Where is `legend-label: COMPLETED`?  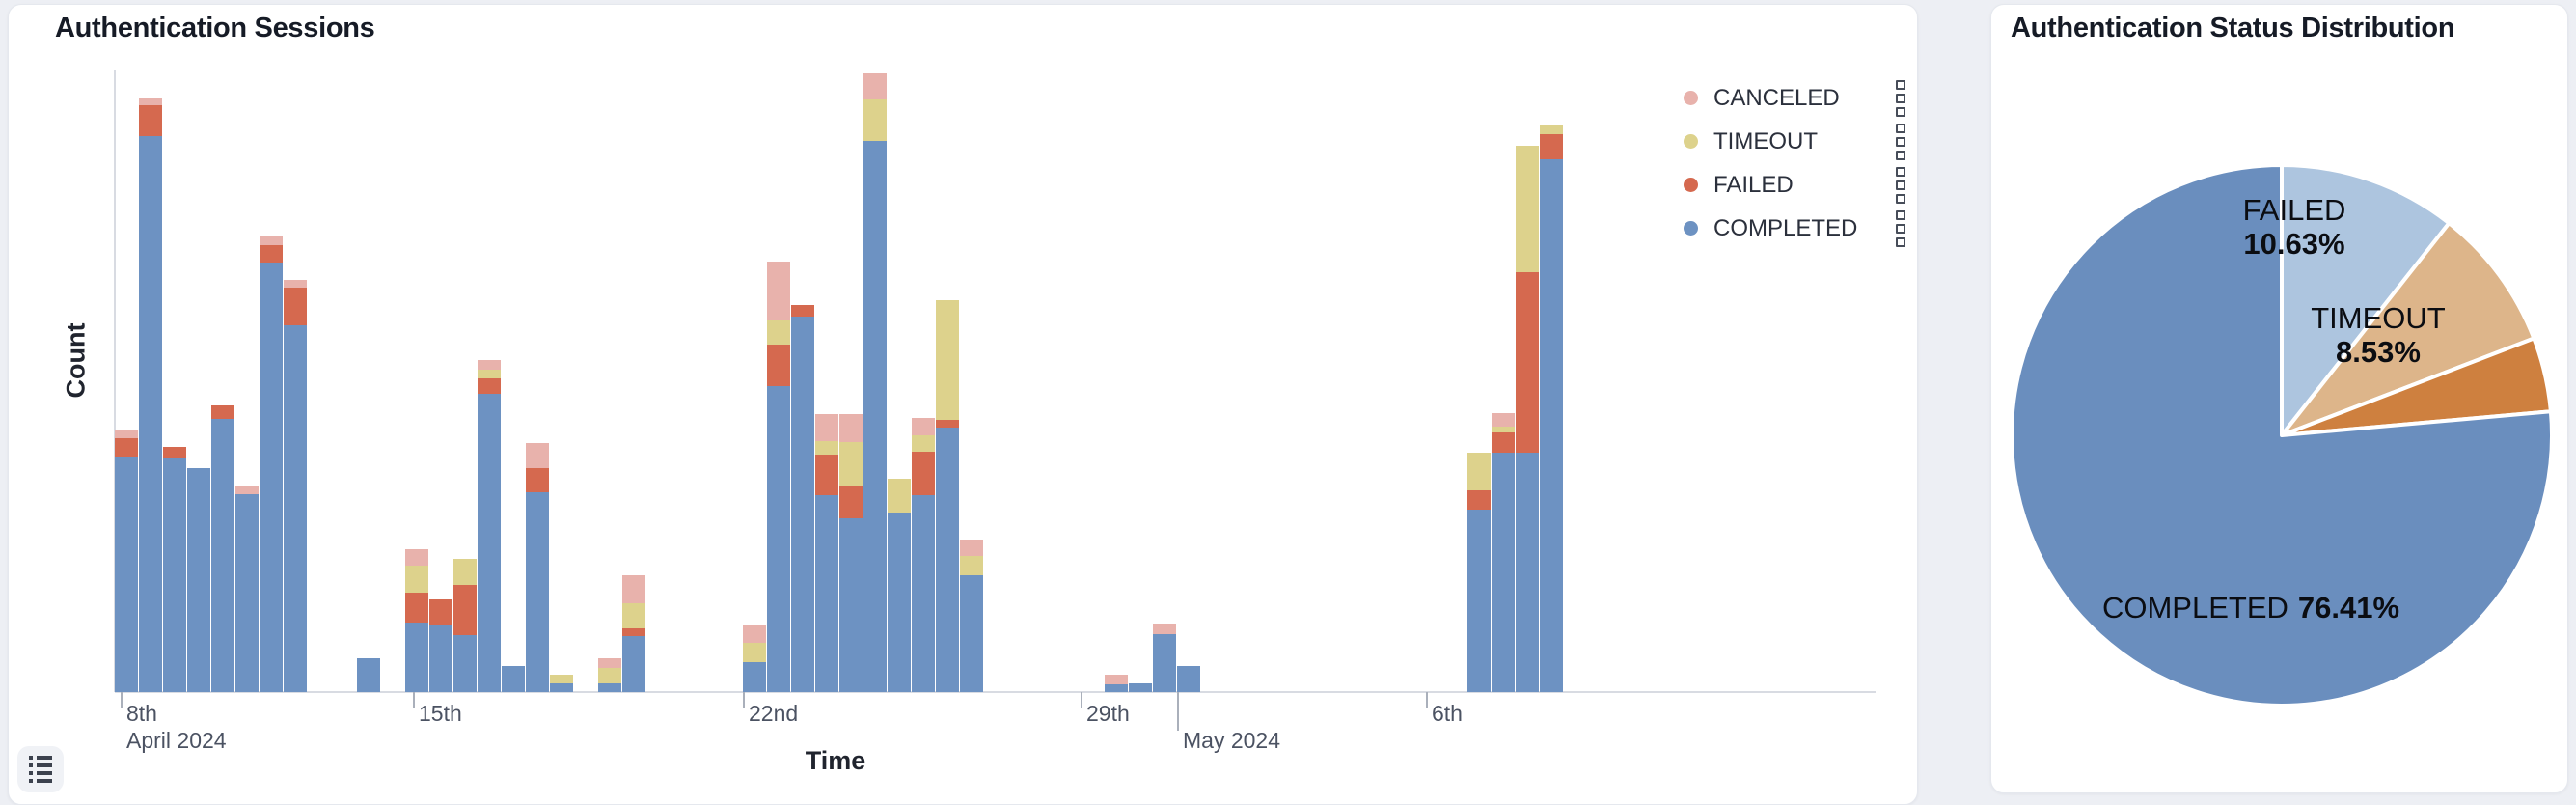 legend-label: COMPLETED is located at coordinates (1786, 228).